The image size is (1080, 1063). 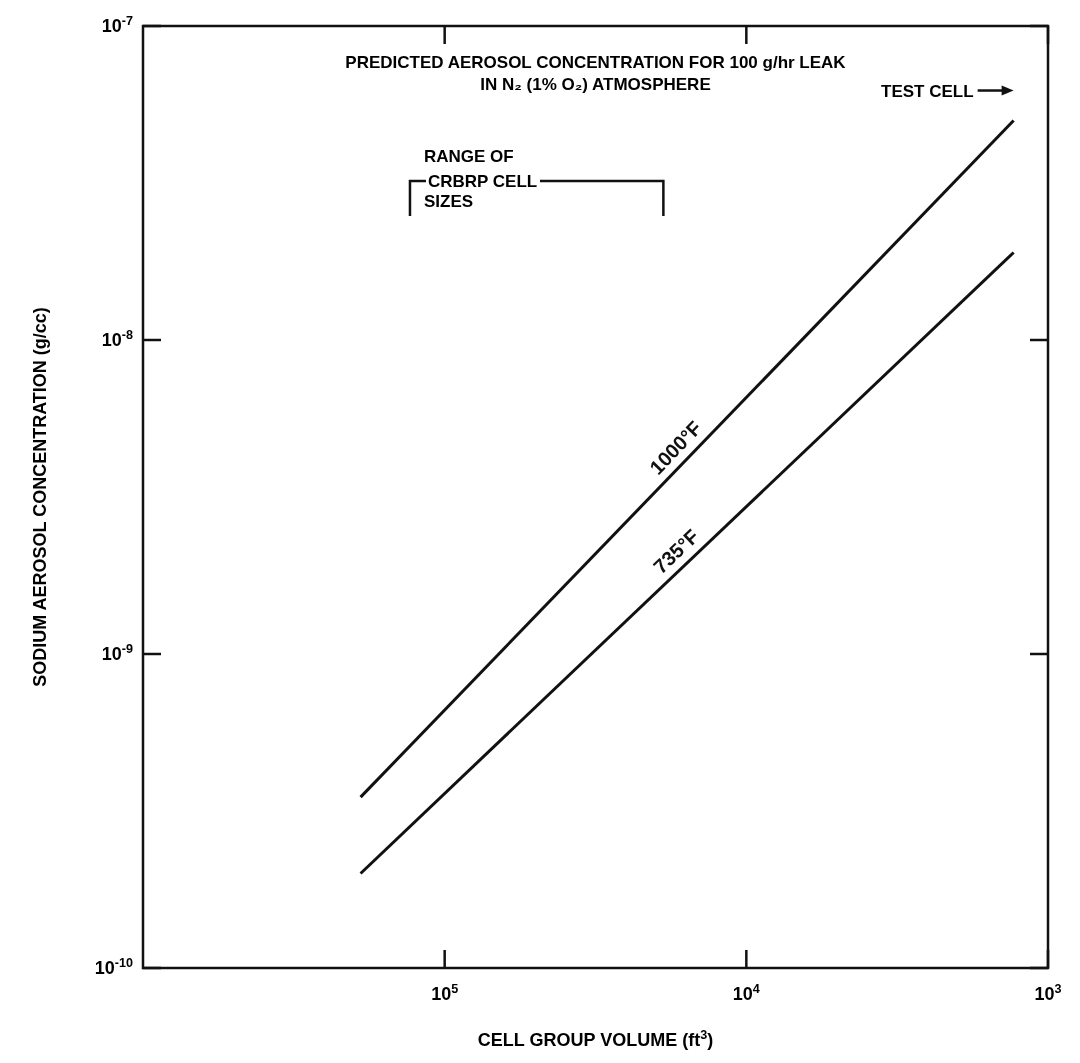 What do you see at coordinates (445, 993) in the screenshot?
I see `x-tick-label: 10$^{5}$` at bounding box center [445, 993].